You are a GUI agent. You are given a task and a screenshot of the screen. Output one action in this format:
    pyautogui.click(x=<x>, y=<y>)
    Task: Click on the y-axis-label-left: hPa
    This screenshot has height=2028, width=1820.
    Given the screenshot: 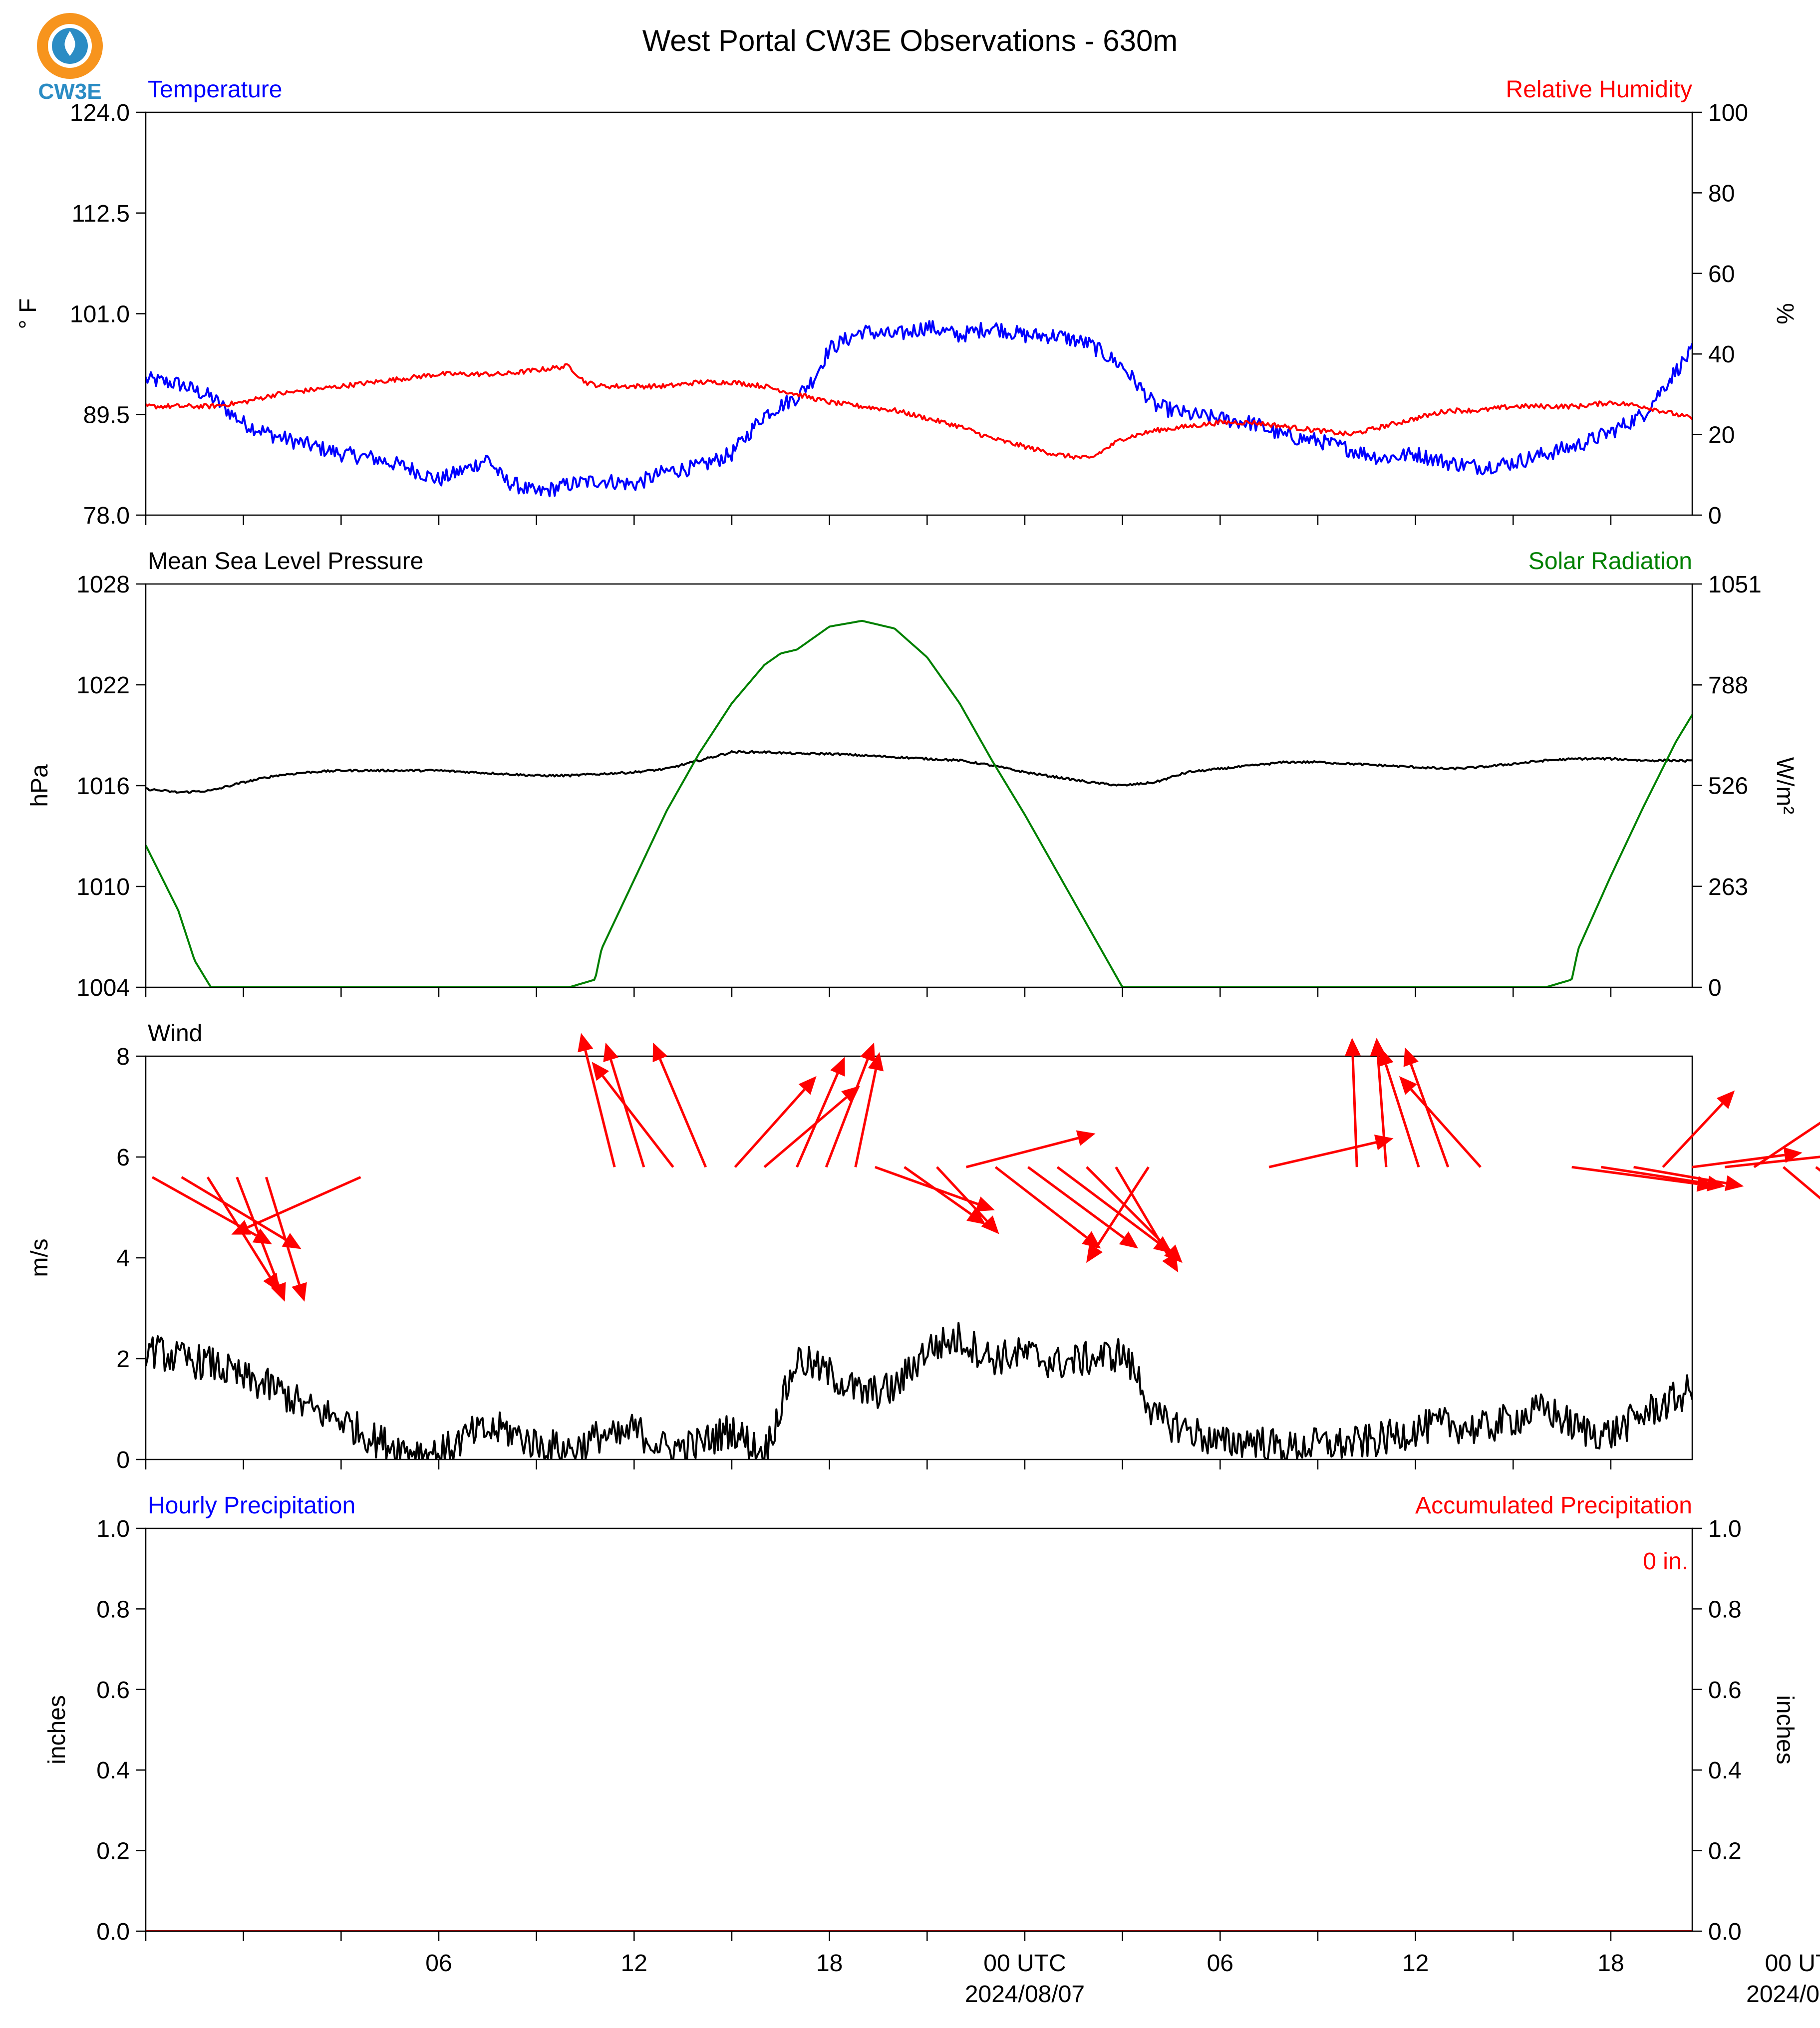 What is the action you would take?
    pyautogui.click(x=39, y=785)
    